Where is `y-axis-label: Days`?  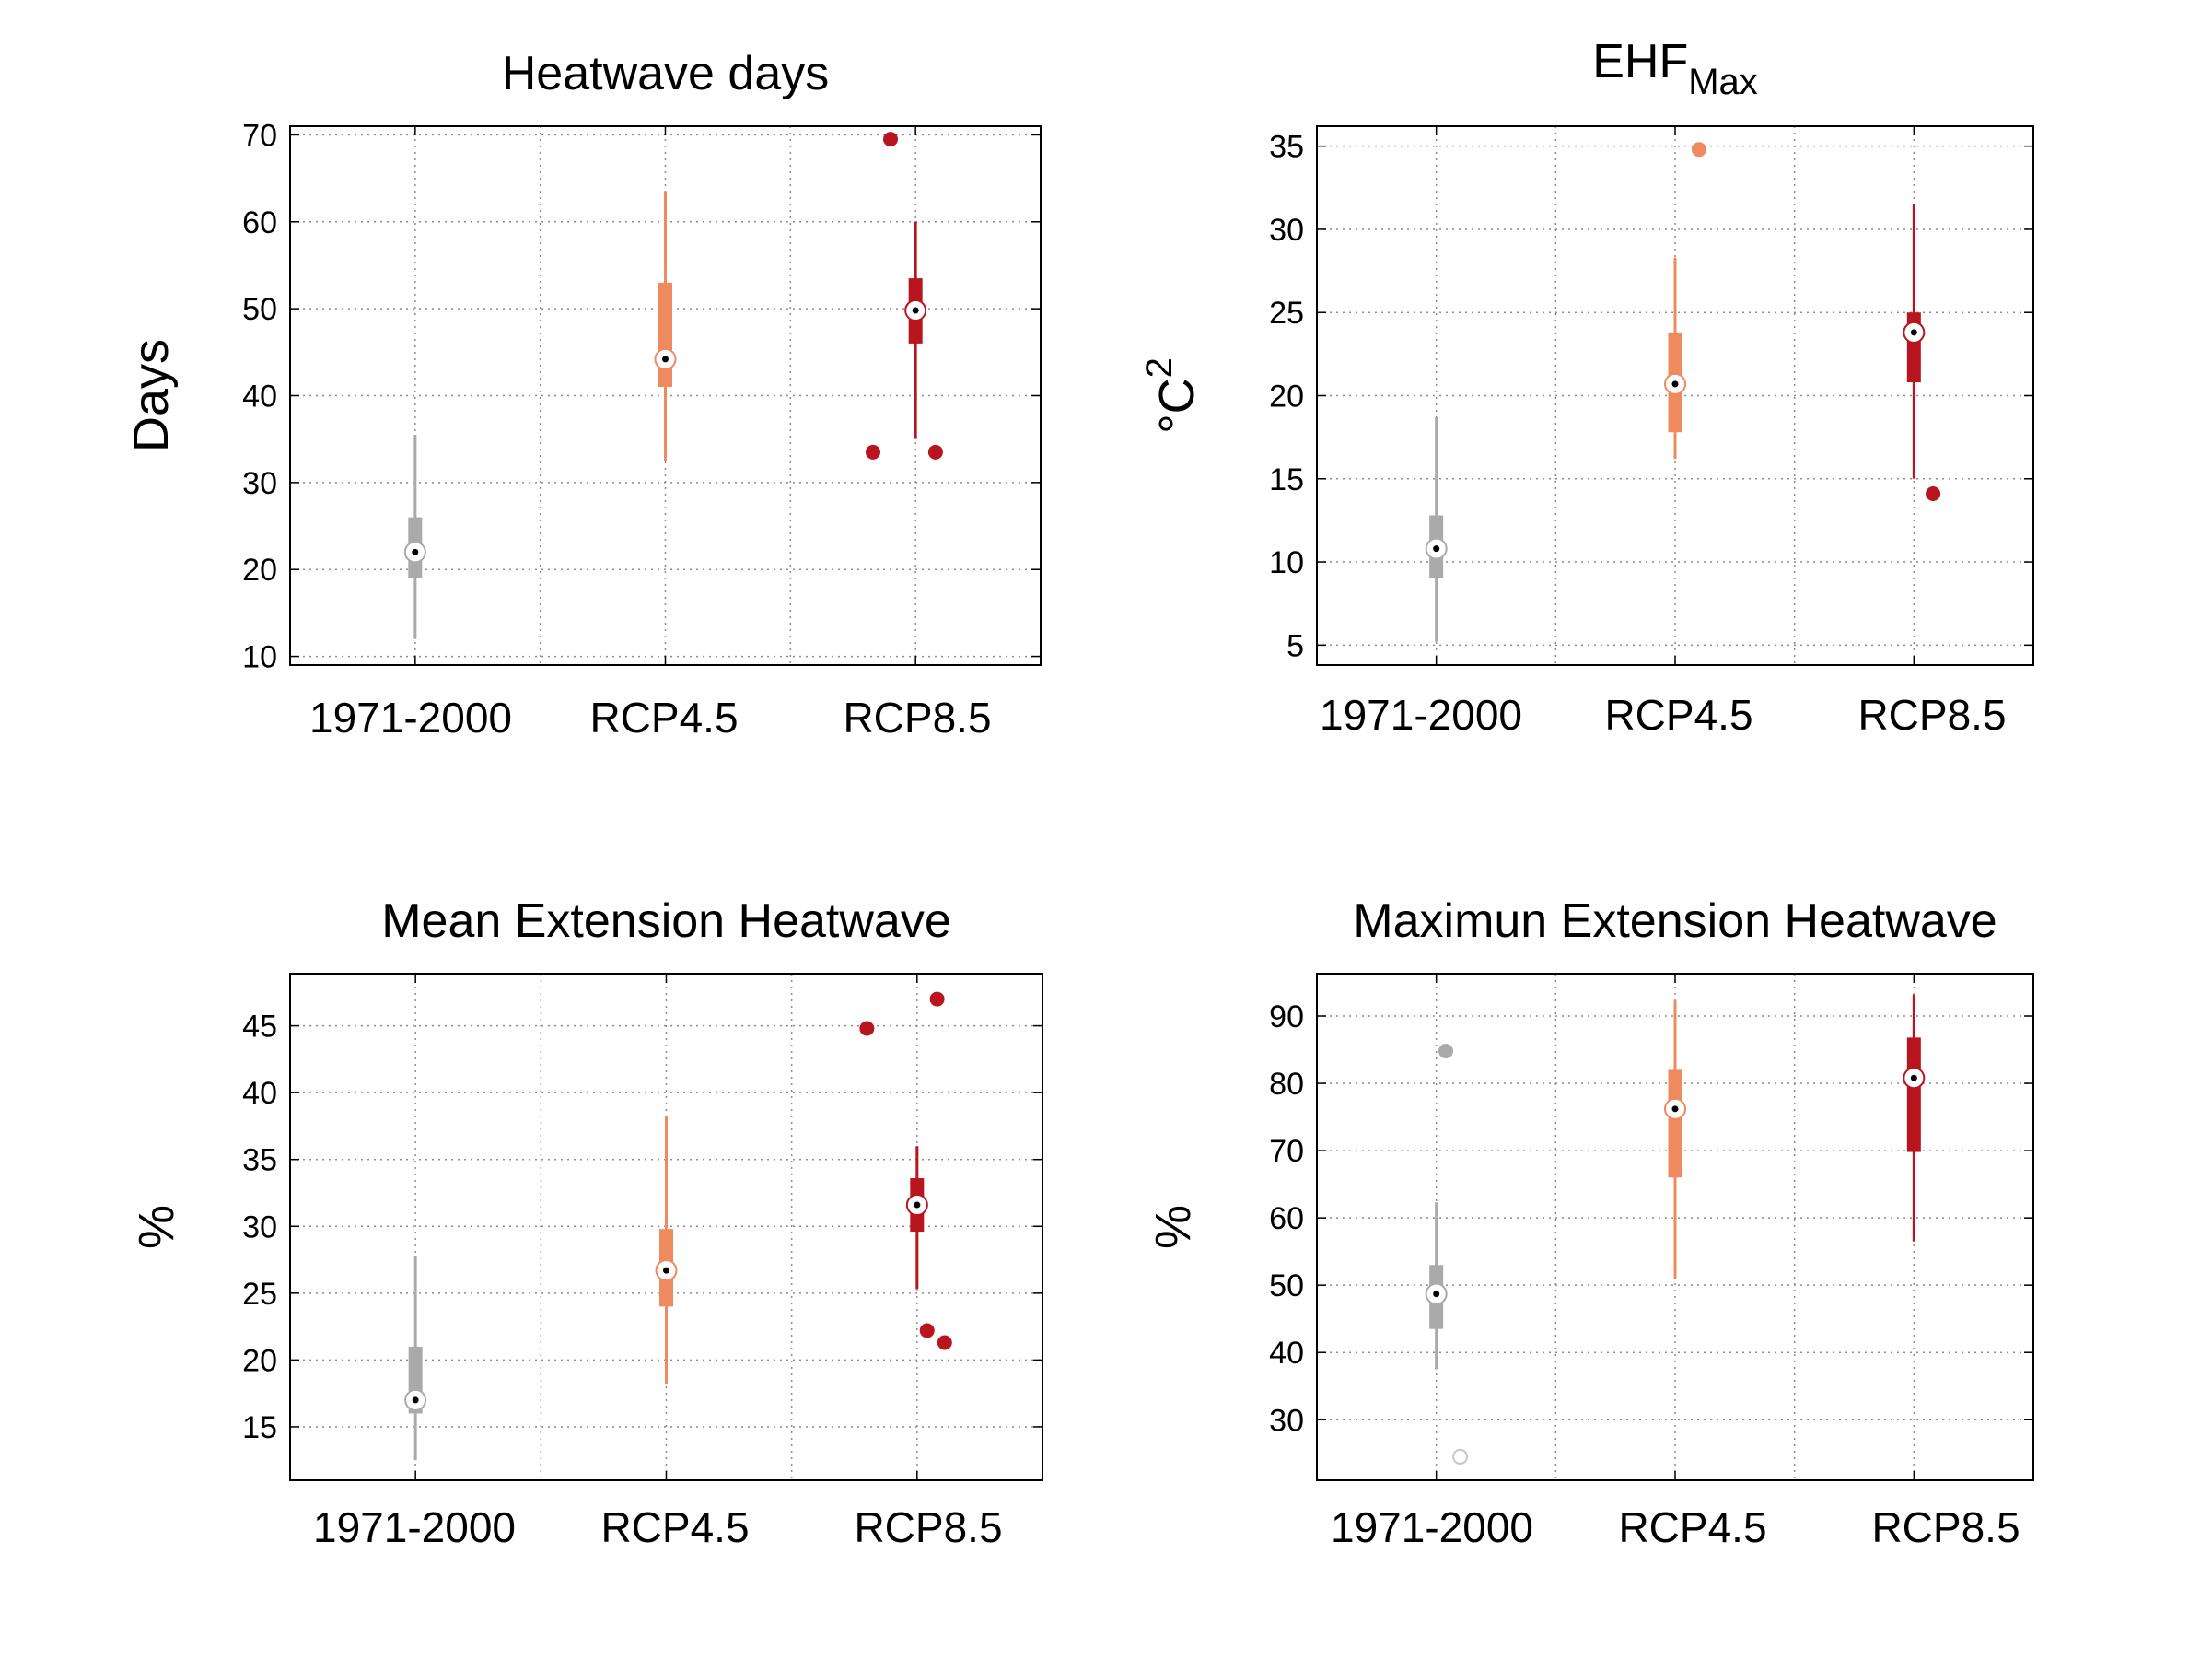 y-axis-label: Days is located at coordinates (151, 395).